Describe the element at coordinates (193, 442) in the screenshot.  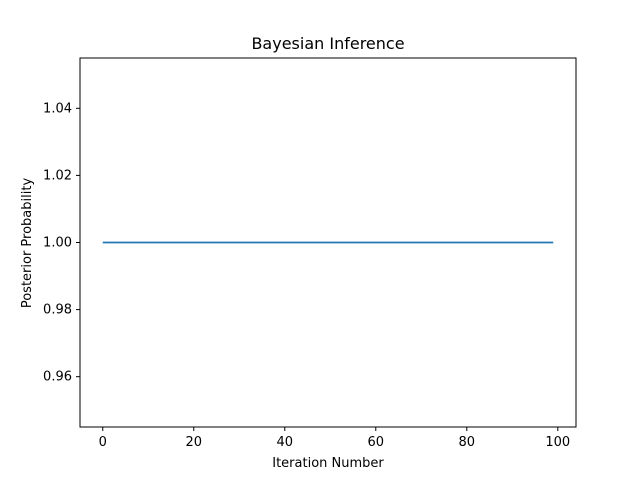
I see `x-tick-label: 20` at that location.